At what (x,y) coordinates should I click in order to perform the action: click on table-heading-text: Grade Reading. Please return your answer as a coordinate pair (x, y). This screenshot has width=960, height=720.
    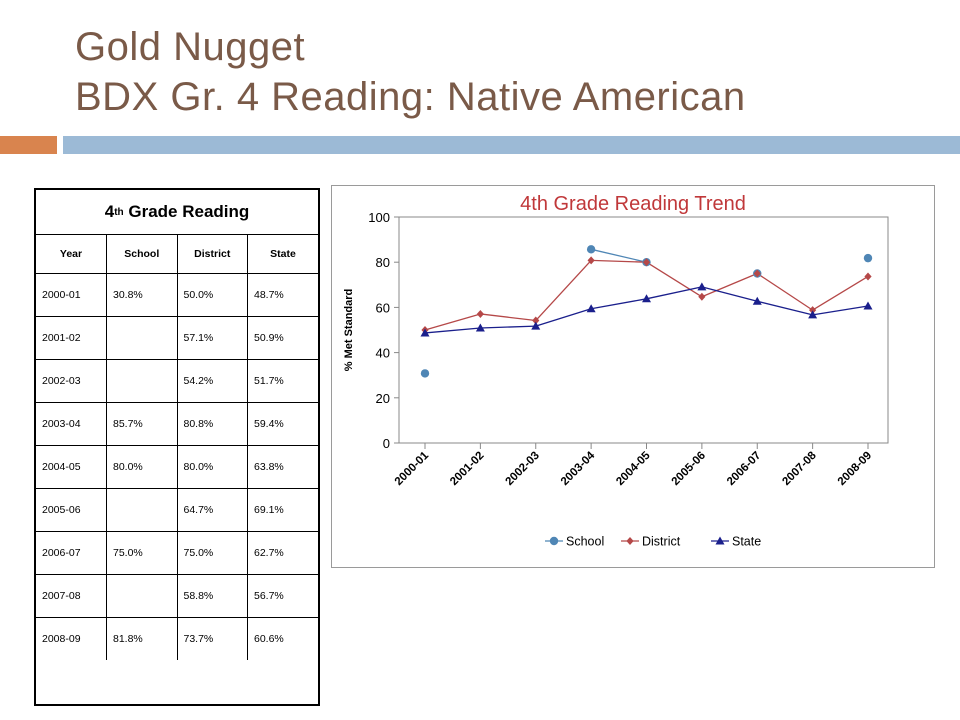
    Looking at the image, I should click on (186, 211).